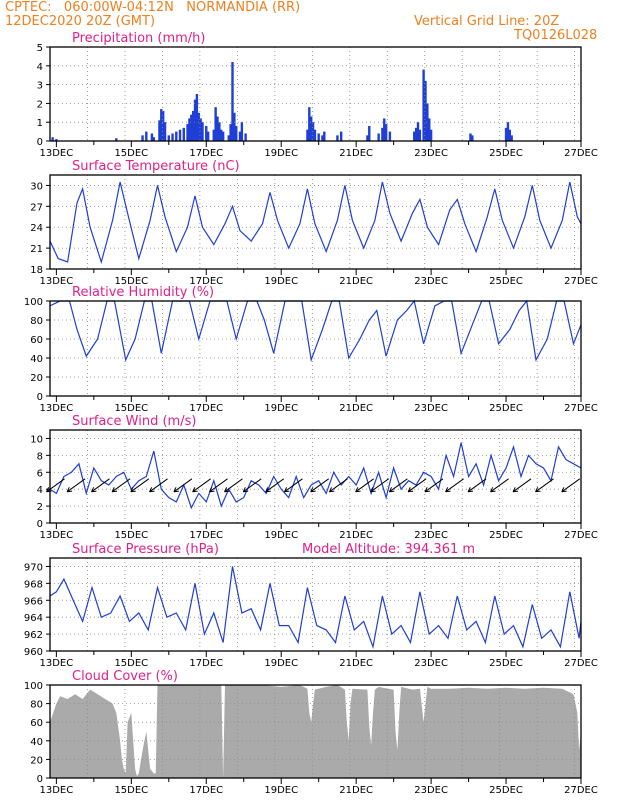 The height and width of the screenshot is (800, 618). What do you see at coordinates (40, 86) in the screenshot?
I see `y-tick-label: 3` at bounding box center [40, 86].